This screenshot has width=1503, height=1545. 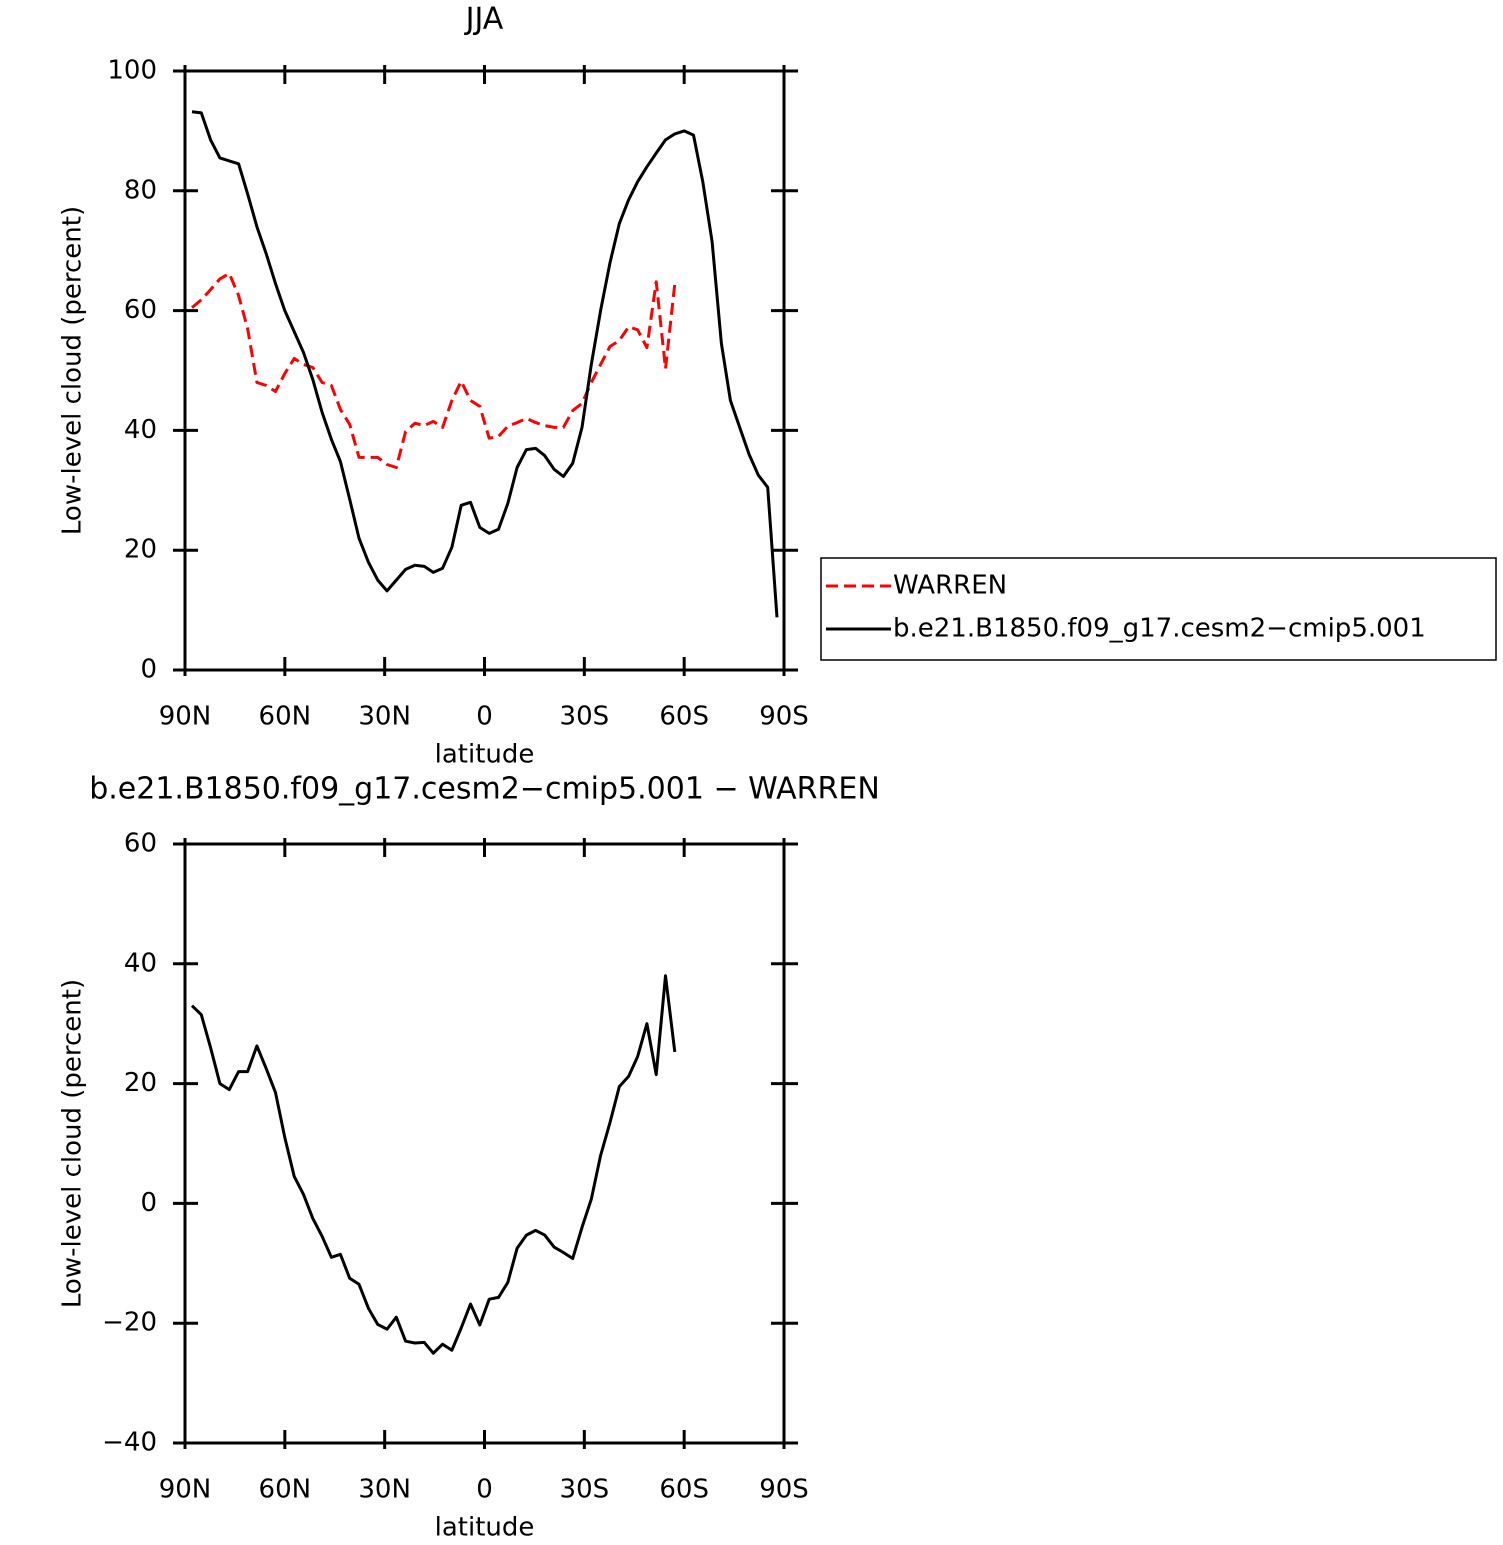 I want to click on y-tick-label: 80, so click(x=140, y=190).